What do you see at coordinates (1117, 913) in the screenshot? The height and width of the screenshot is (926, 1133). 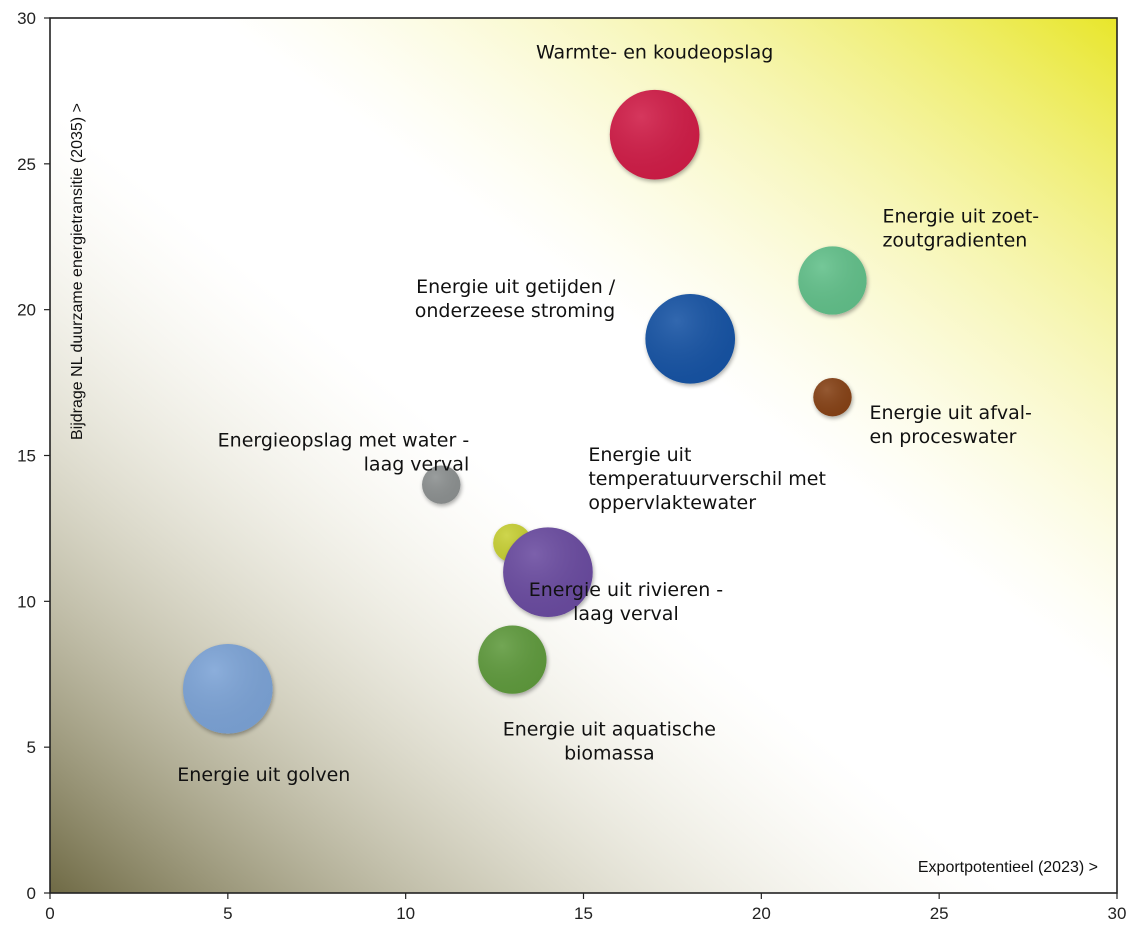 I see `x-tick-label: 30` at bounding box center [1117, 913].